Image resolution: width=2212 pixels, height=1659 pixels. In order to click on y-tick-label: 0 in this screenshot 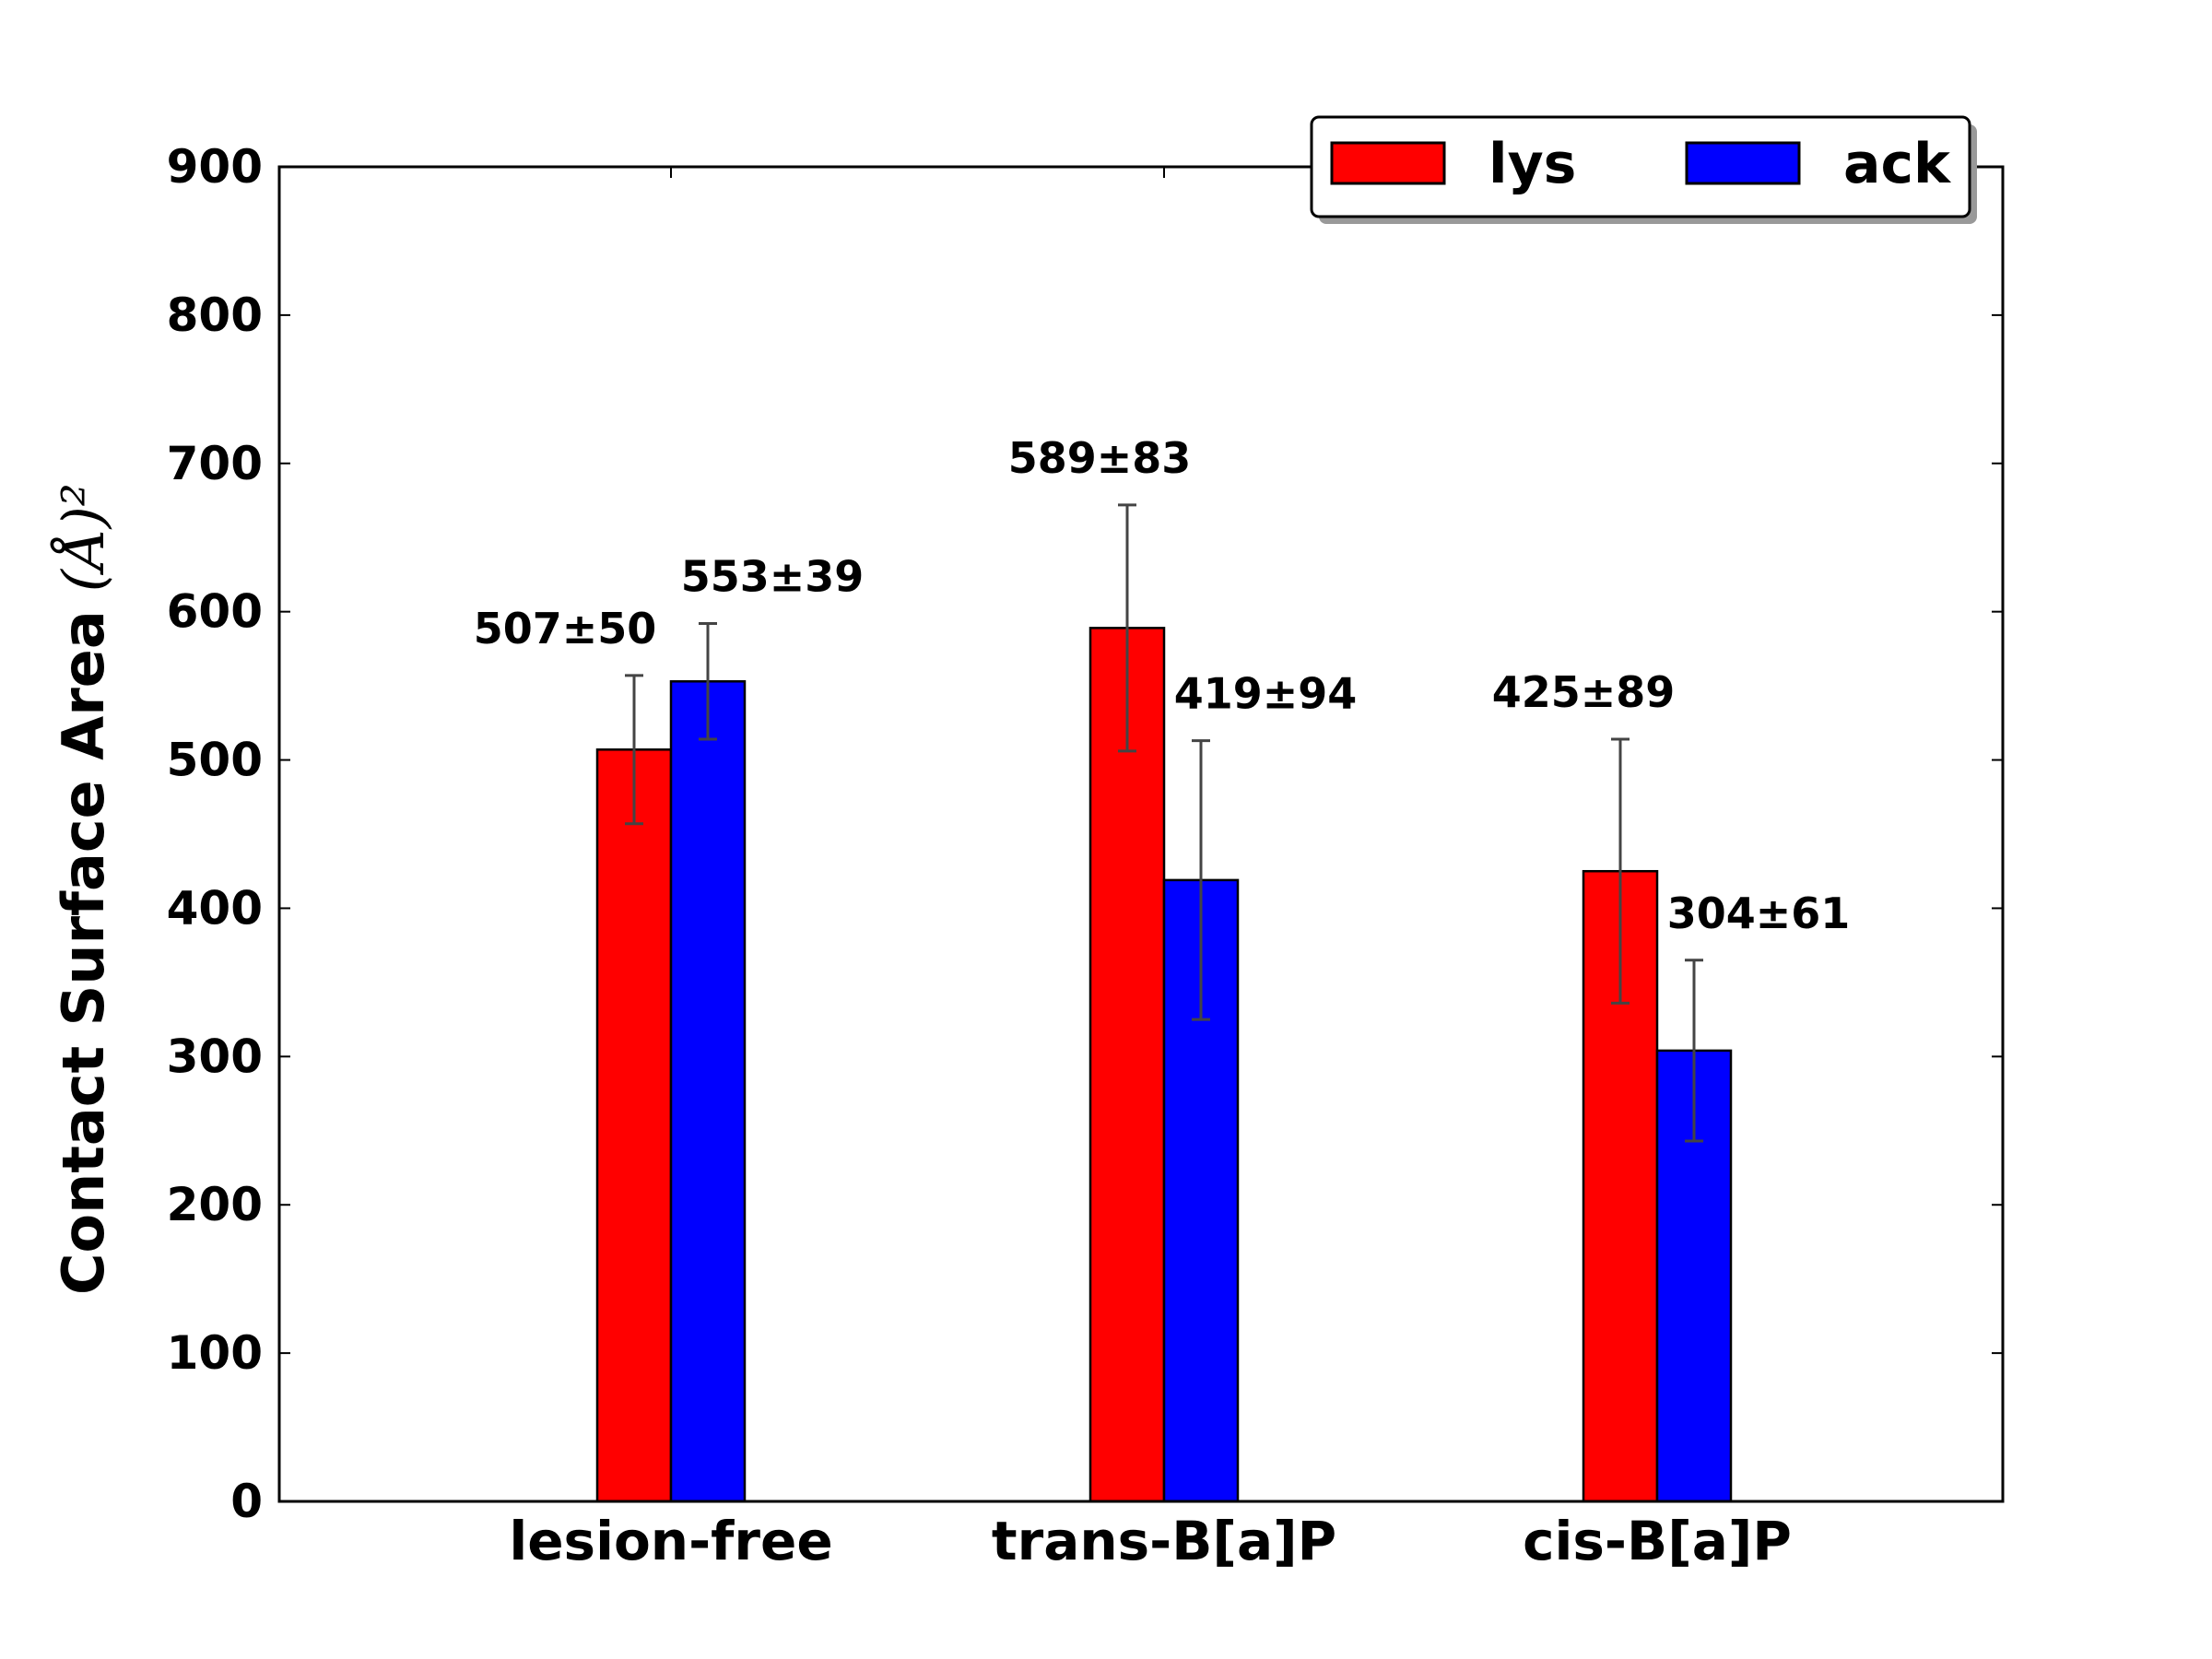, I will do `click(246, 1501)`.